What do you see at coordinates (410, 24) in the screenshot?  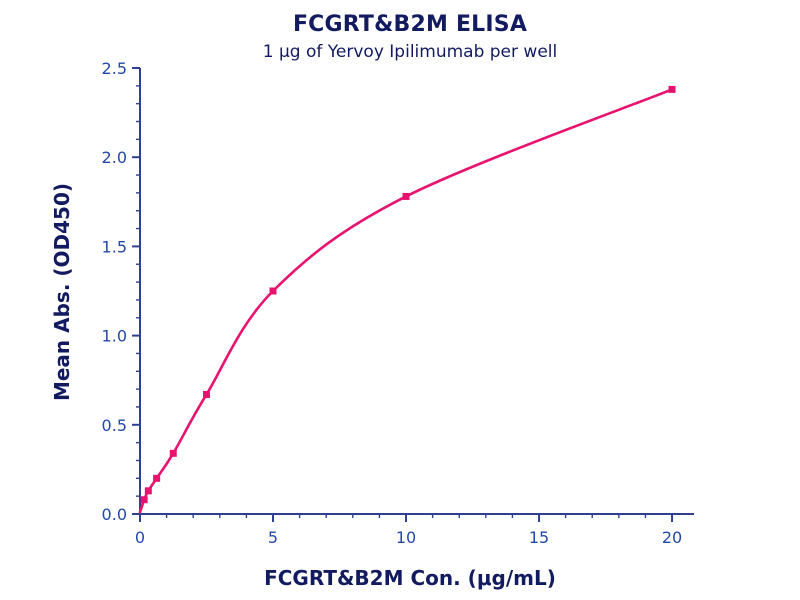 I see `chart-title: FCGRT&B2M ELISA` at bounding box center [410, 24].